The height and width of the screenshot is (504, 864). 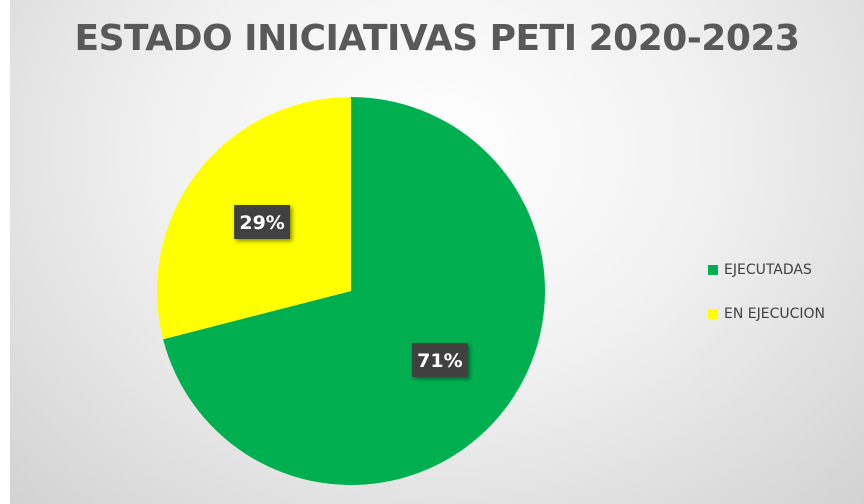 I want to click on legend-label-ejecutadas: EJECUTADAS, so click(x=768, y=270).